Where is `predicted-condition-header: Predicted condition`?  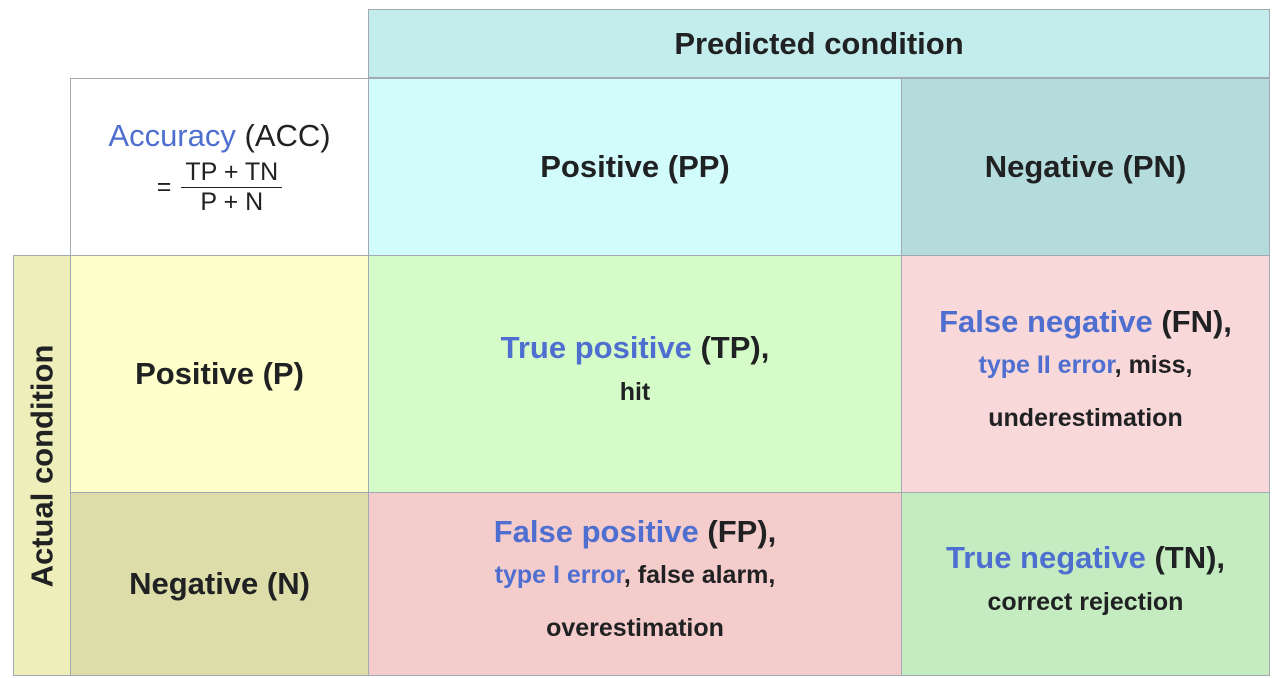
predicted-condition-header: Predicted condition is located at coordinates (819, 43).